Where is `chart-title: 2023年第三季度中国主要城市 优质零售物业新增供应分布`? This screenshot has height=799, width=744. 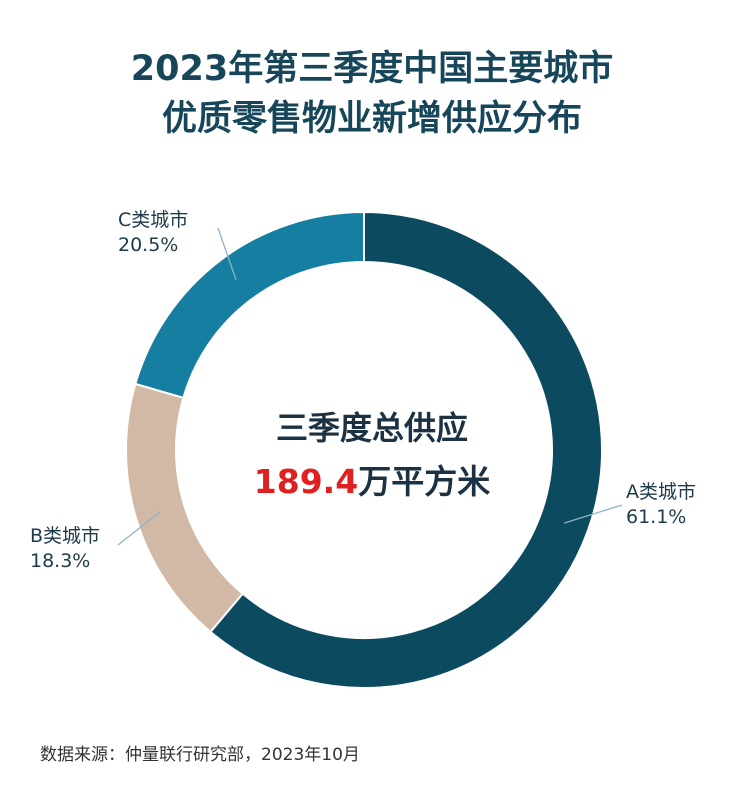 chart-title: 2023年第三季度中国主要城市 优质零售物业新增供应分布 is located at coordinates (372, 94).